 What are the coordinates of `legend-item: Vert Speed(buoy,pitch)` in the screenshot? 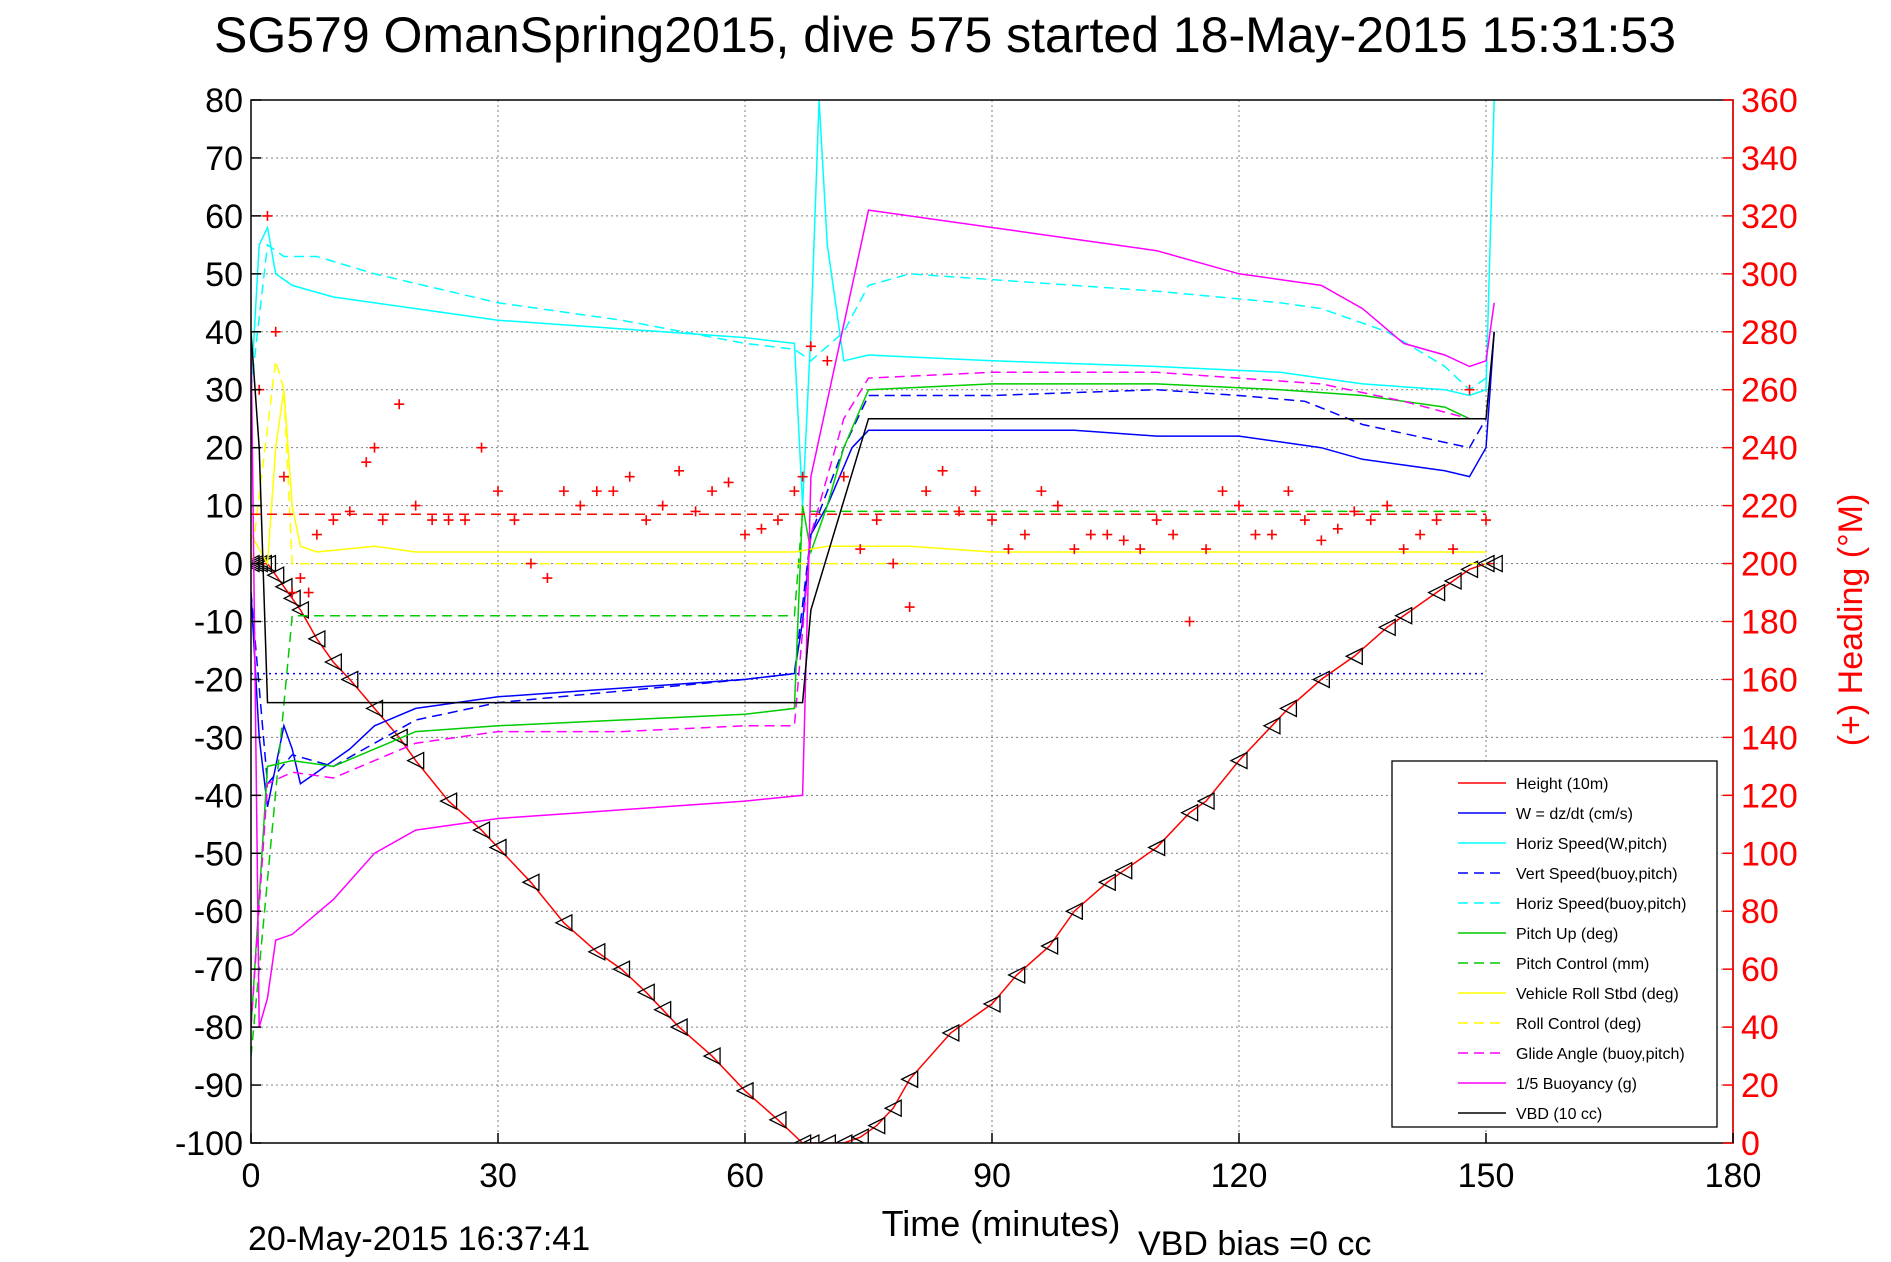 It's located at (1568, 874).